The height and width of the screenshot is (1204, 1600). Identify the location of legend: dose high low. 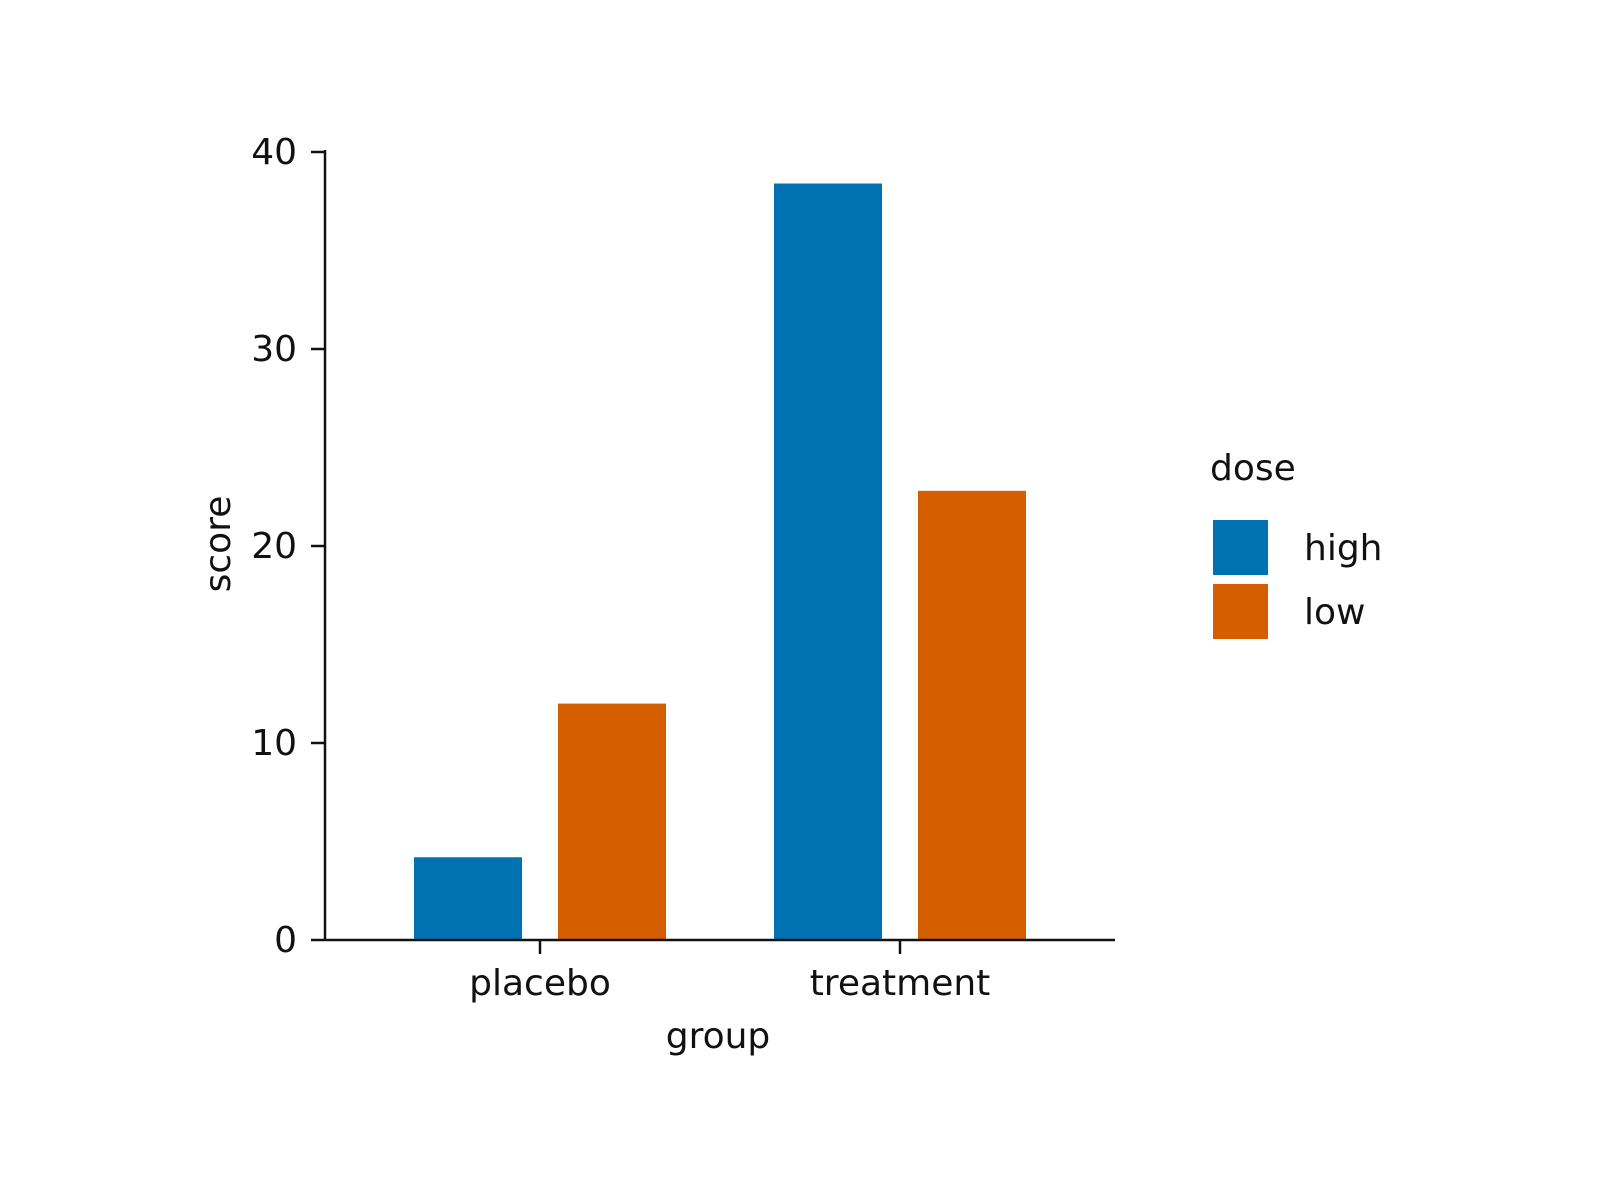
(1296, 543).